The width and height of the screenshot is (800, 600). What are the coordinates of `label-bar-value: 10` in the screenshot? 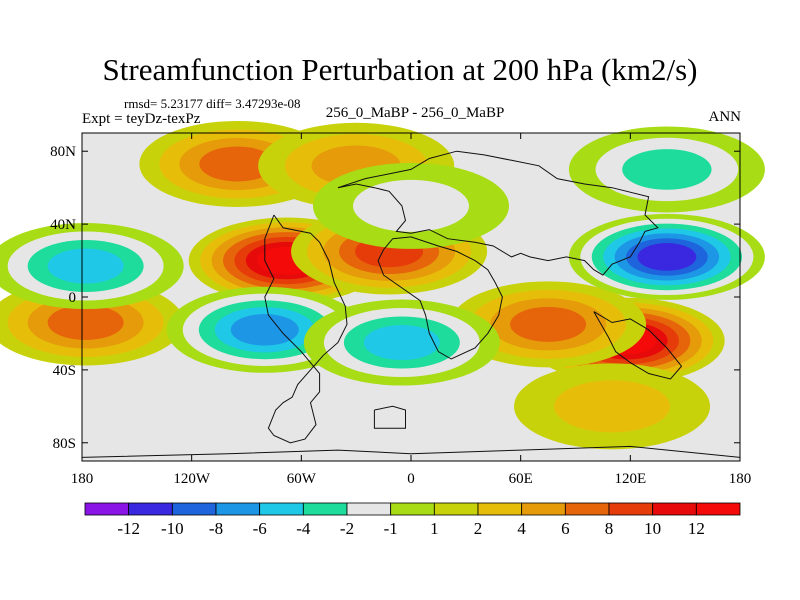 It's located at (652, 528).